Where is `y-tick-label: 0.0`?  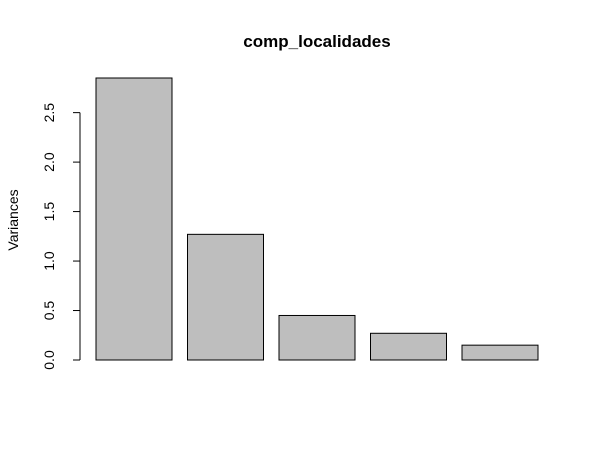 y-tick-label: 0.0 is located at coordinates (49, 360).